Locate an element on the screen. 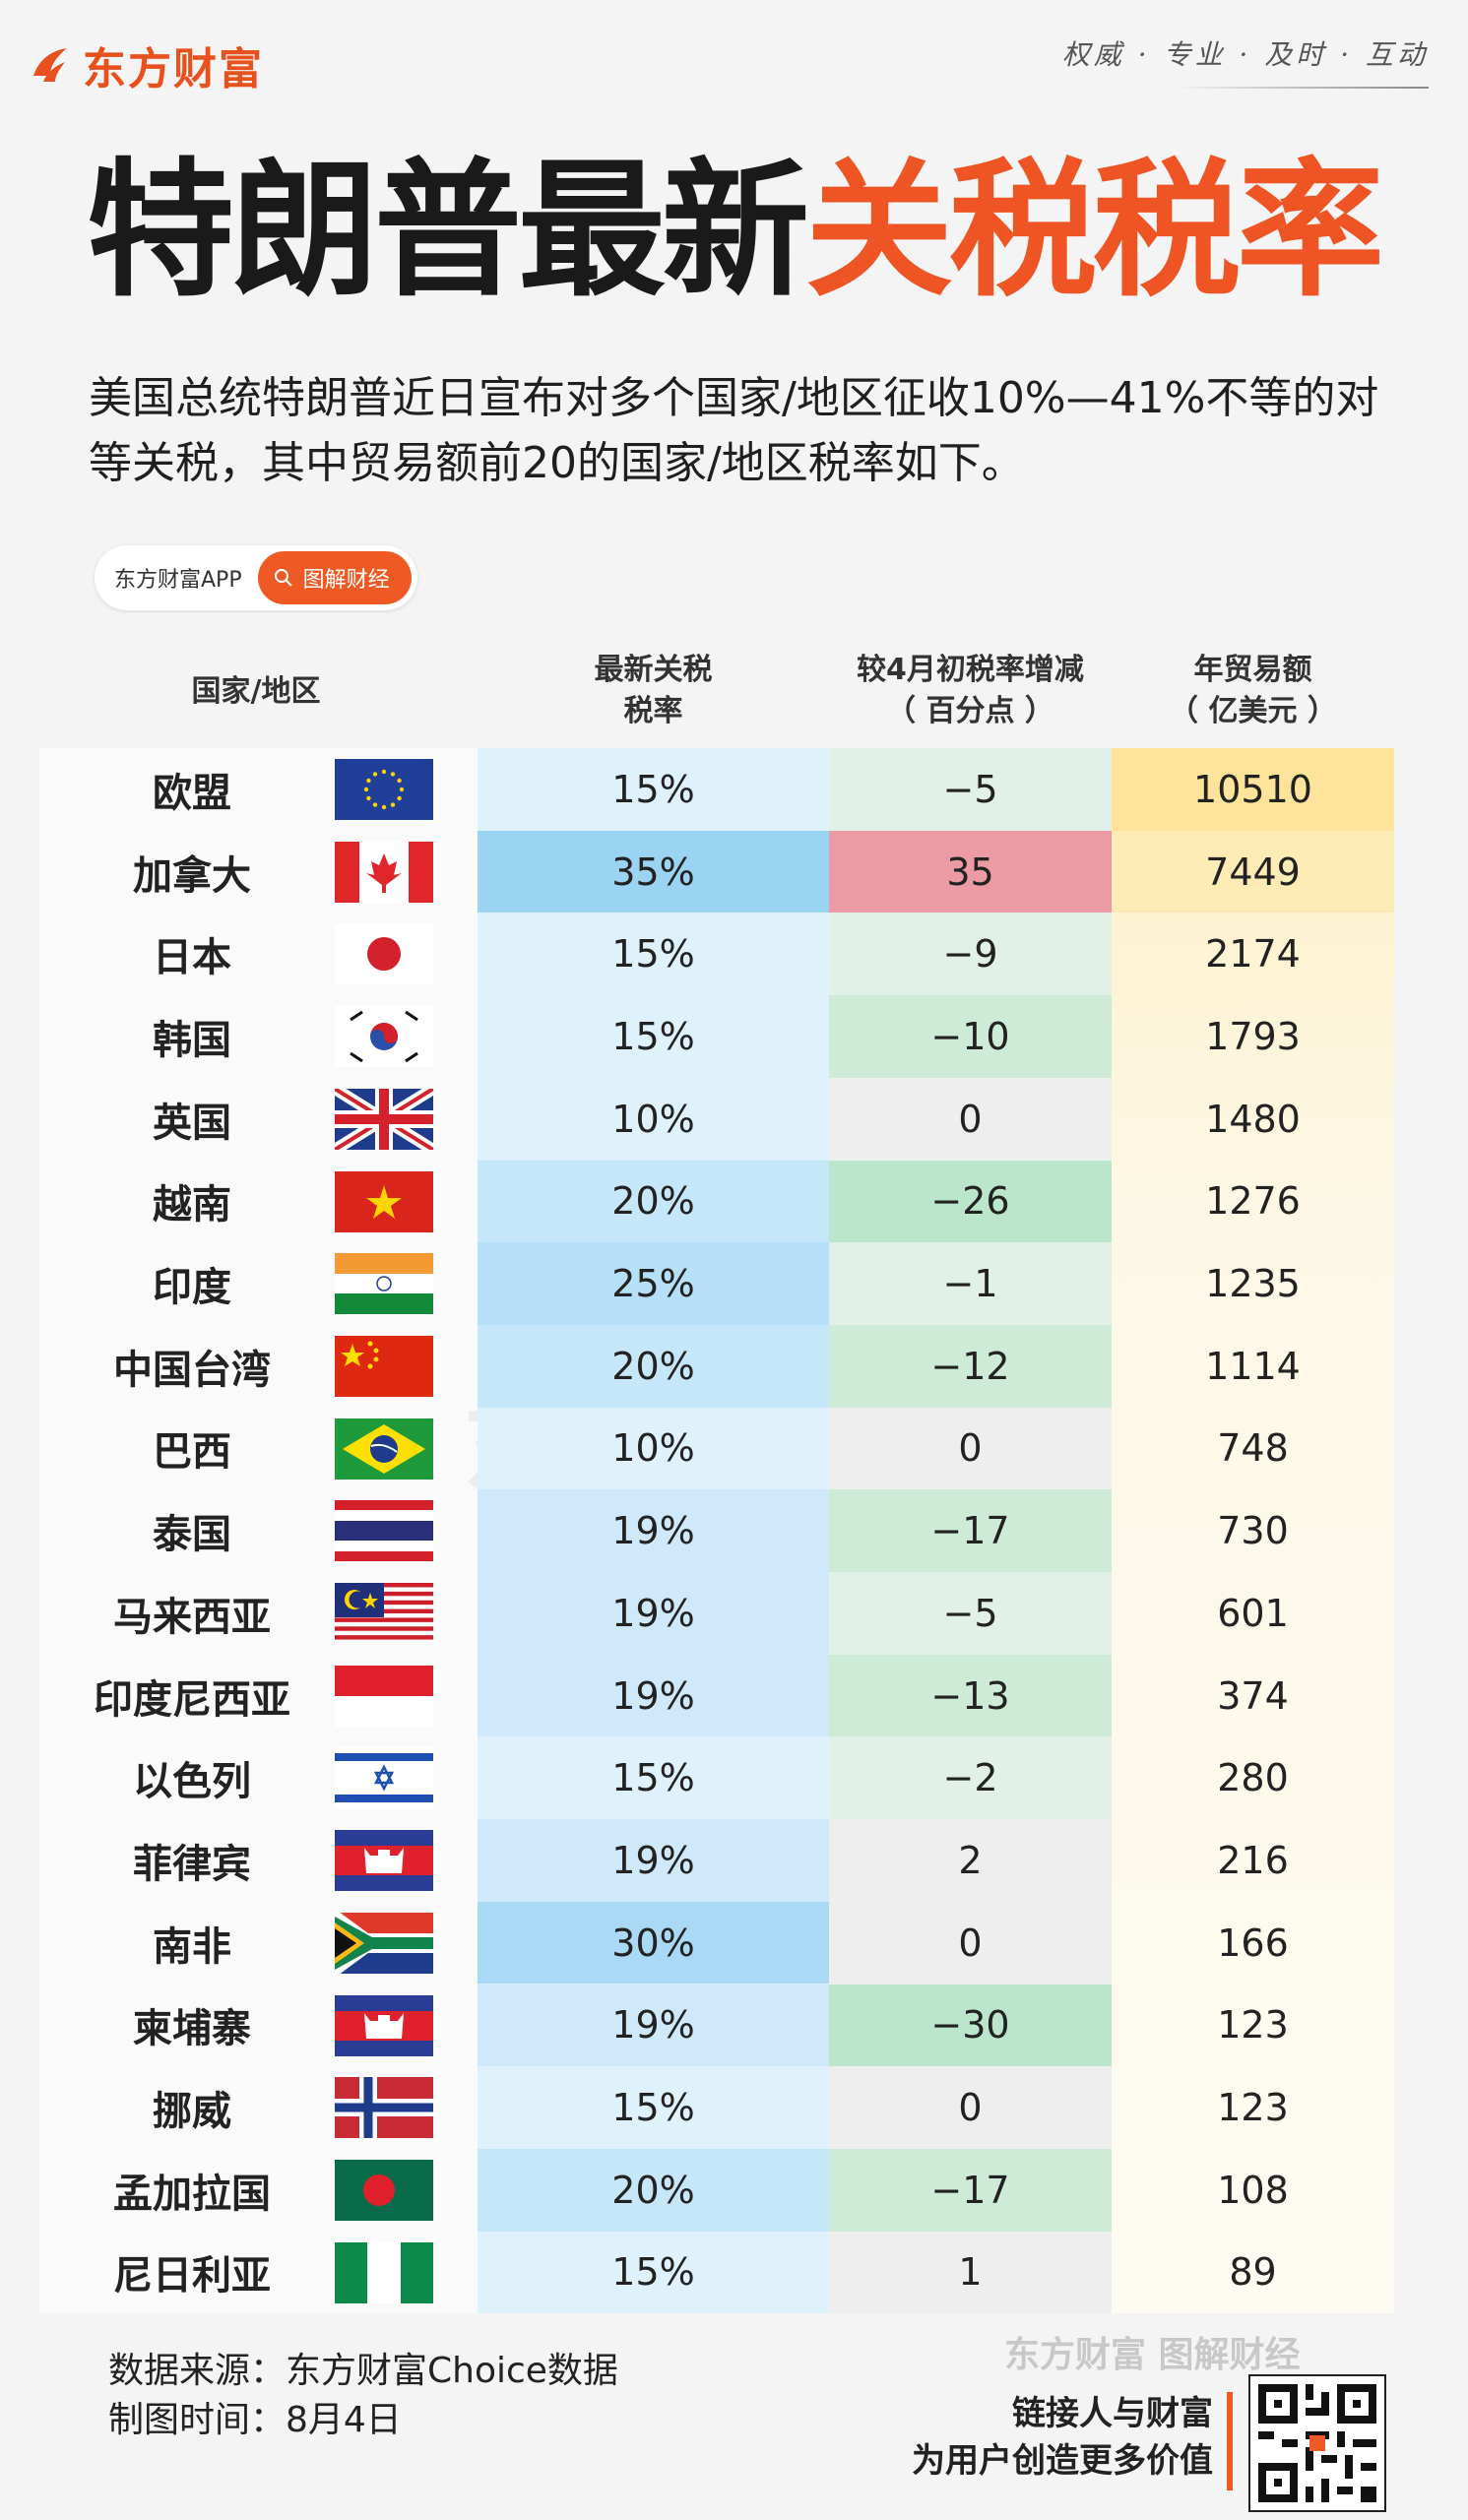  app-name: 东方财富APP is located at coordinates (178, 580).